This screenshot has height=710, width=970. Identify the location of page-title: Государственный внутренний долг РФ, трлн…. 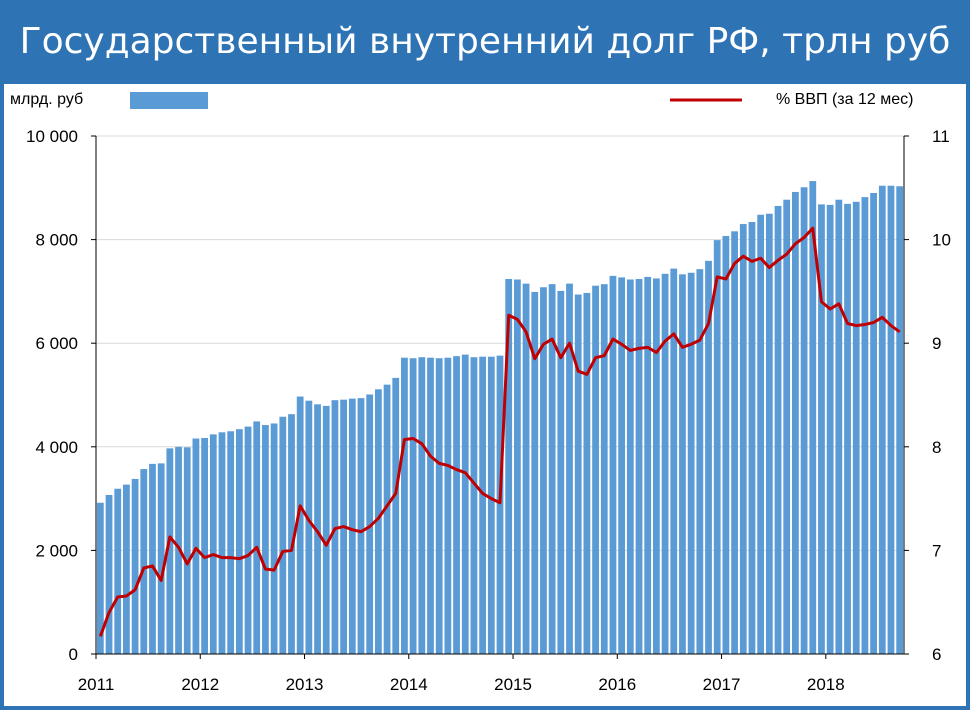
(485, 41).